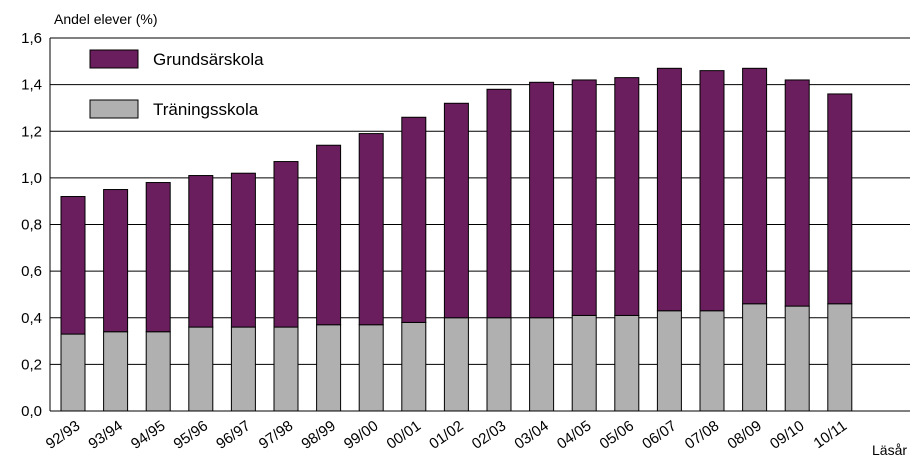 This screenshot has width=921, height=470. I want to click on legend: Grundsärskola Träningsskola, so click(176, 84).